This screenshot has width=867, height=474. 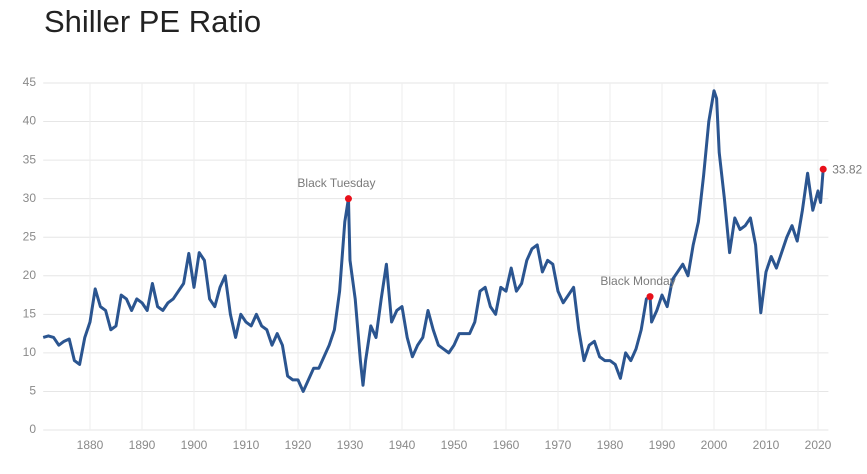 What do you see at coordinates (847, 169) in the screenshot?
I see `annotation-label: 33.82` at bounding box center [847, 169].